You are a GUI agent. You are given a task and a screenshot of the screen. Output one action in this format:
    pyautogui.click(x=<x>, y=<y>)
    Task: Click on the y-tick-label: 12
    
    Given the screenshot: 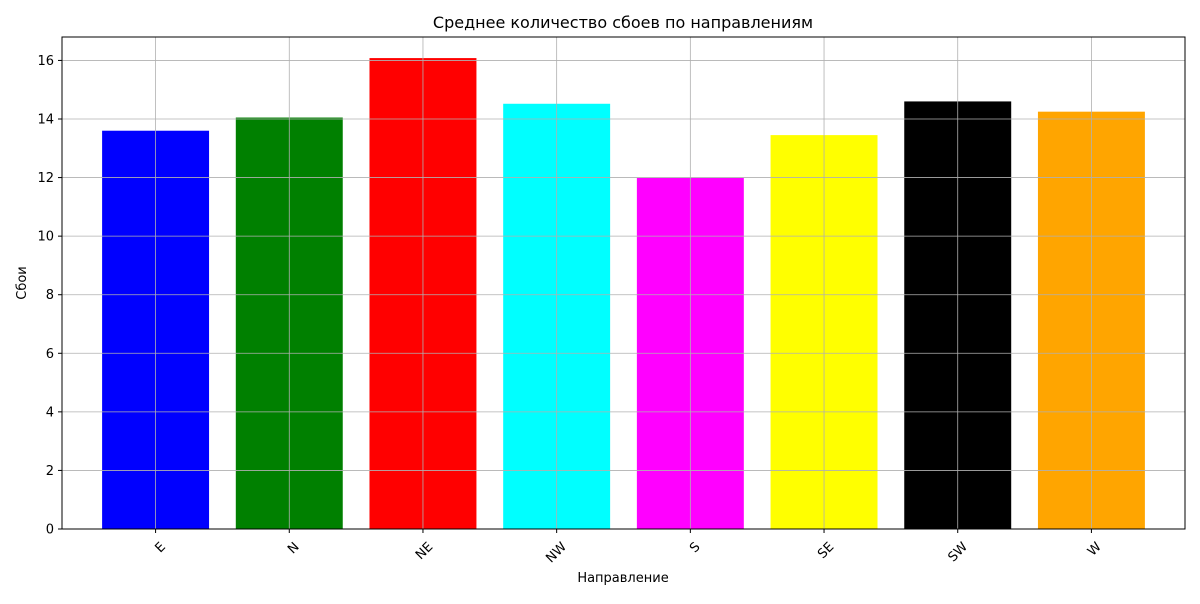 What is the action you would take?
    pyautogui.click(x=45, y=178)
    